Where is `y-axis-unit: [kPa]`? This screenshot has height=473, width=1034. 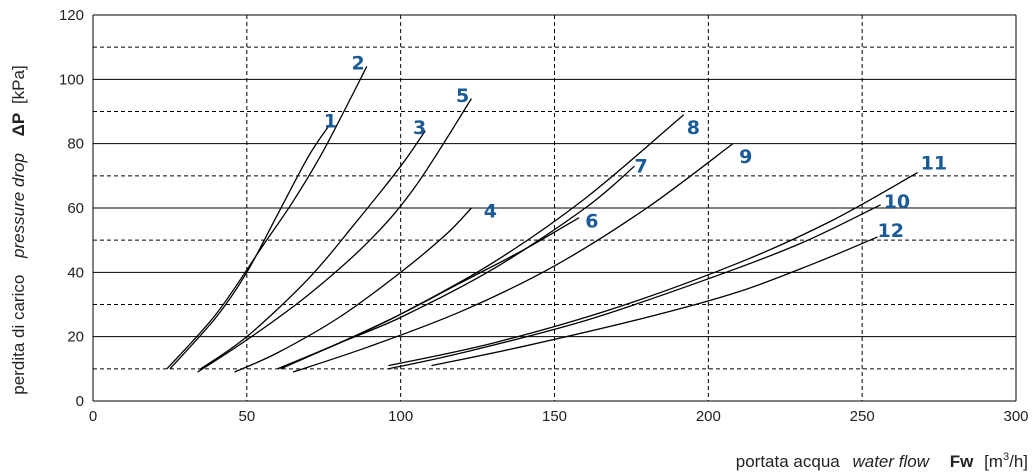
y-axis-unit: [kPa] is located at coordinates (18, 84).